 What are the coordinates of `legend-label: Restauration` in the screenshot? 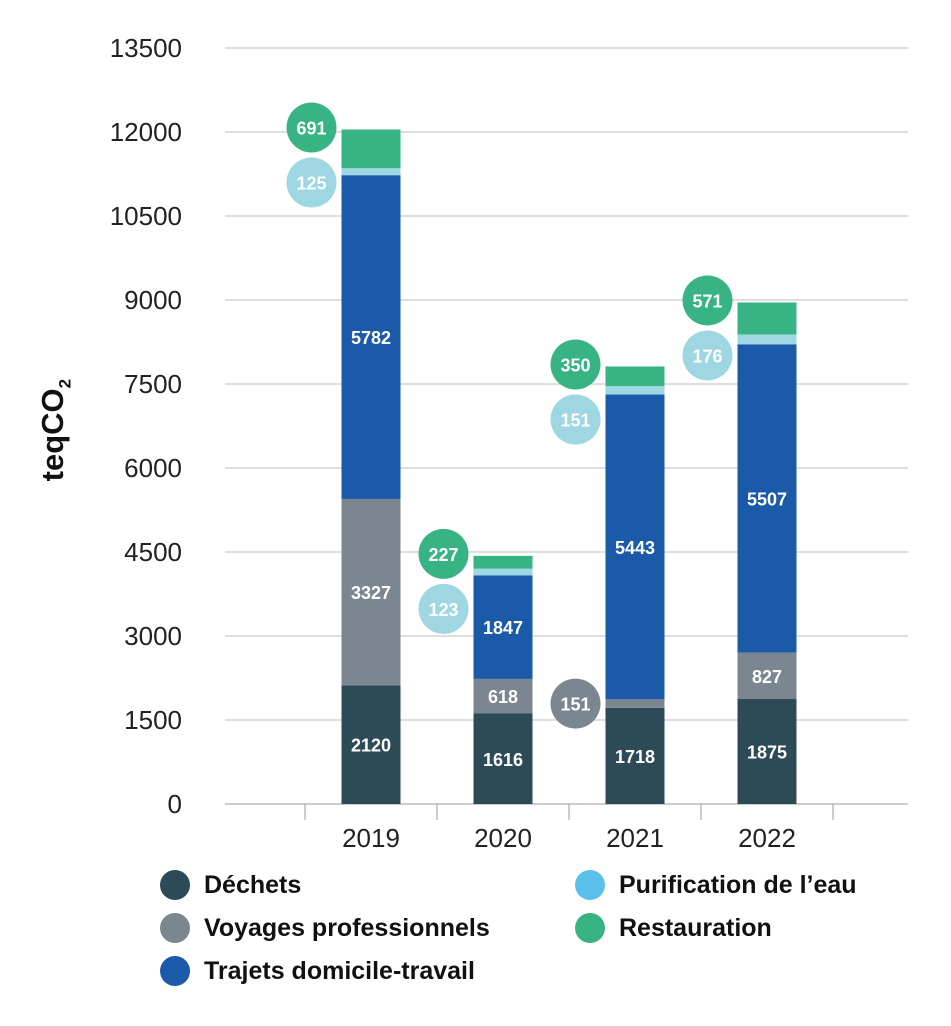 It's located at (695, 927).